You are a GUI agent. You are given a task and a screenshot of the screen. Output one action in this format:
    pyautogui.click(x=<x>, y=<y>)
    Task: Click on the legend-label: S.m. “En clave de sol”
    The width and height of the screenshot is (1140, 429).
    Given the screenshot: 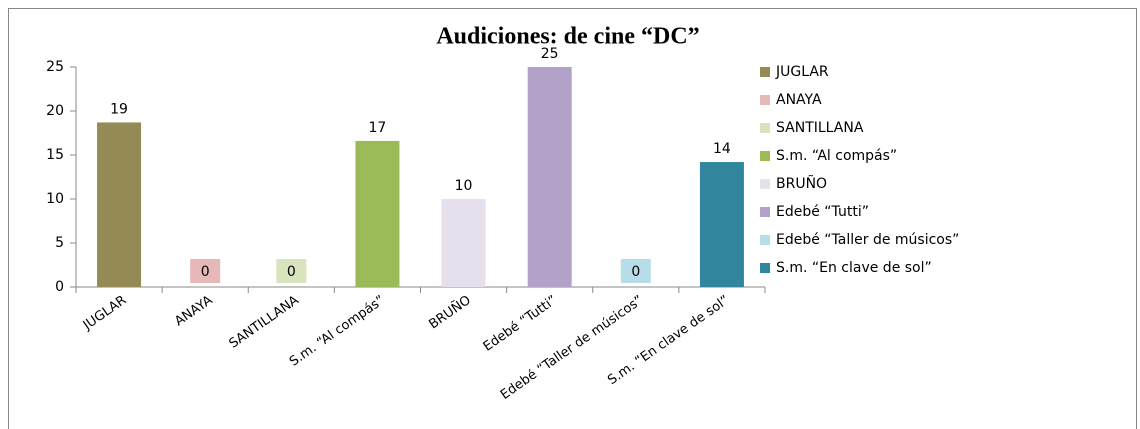 What is the action you would take?
    pyautogui.click(x=854, y=268)
    